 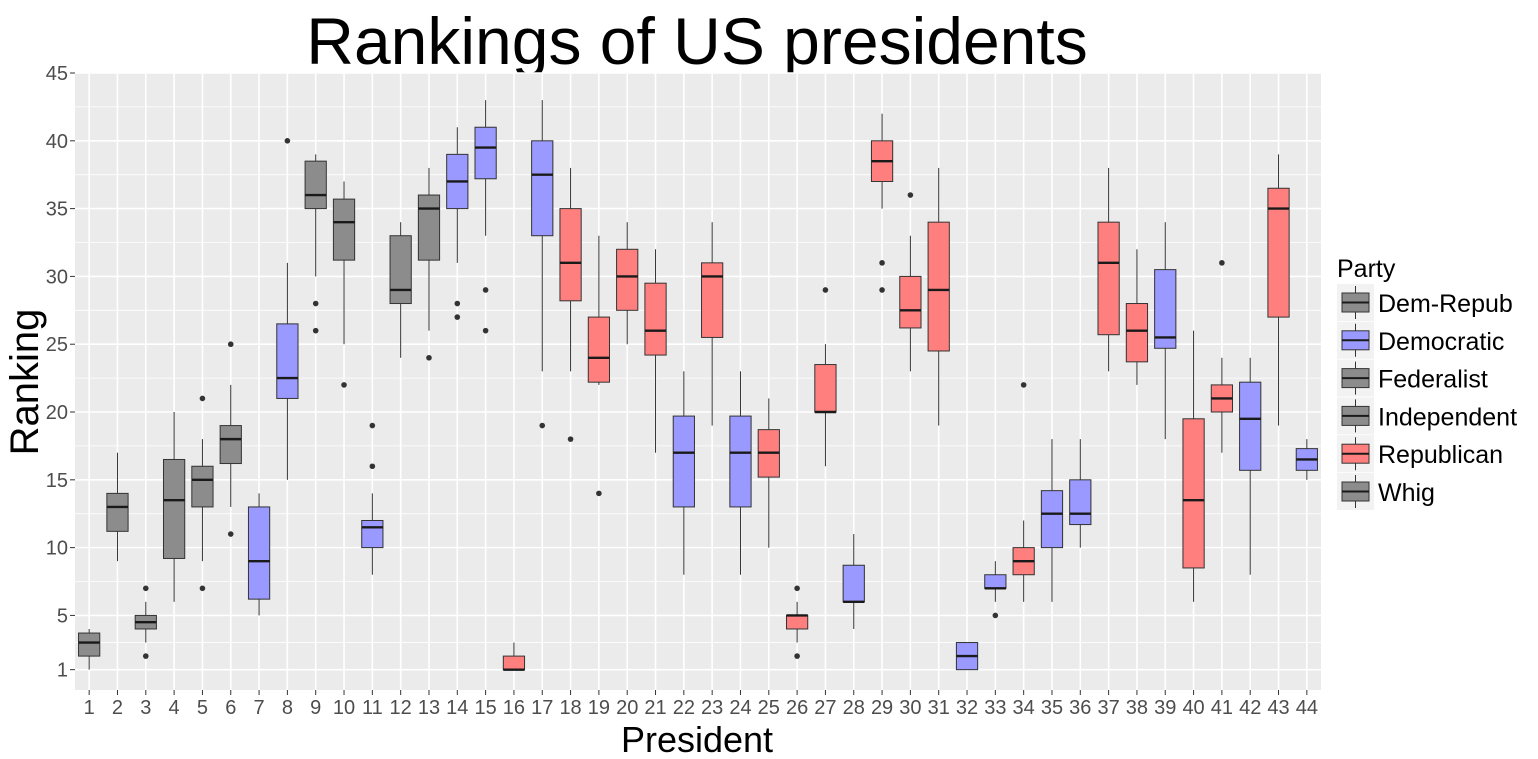 I want to click on x-tick-label: 2, so click(x=117, y=708).